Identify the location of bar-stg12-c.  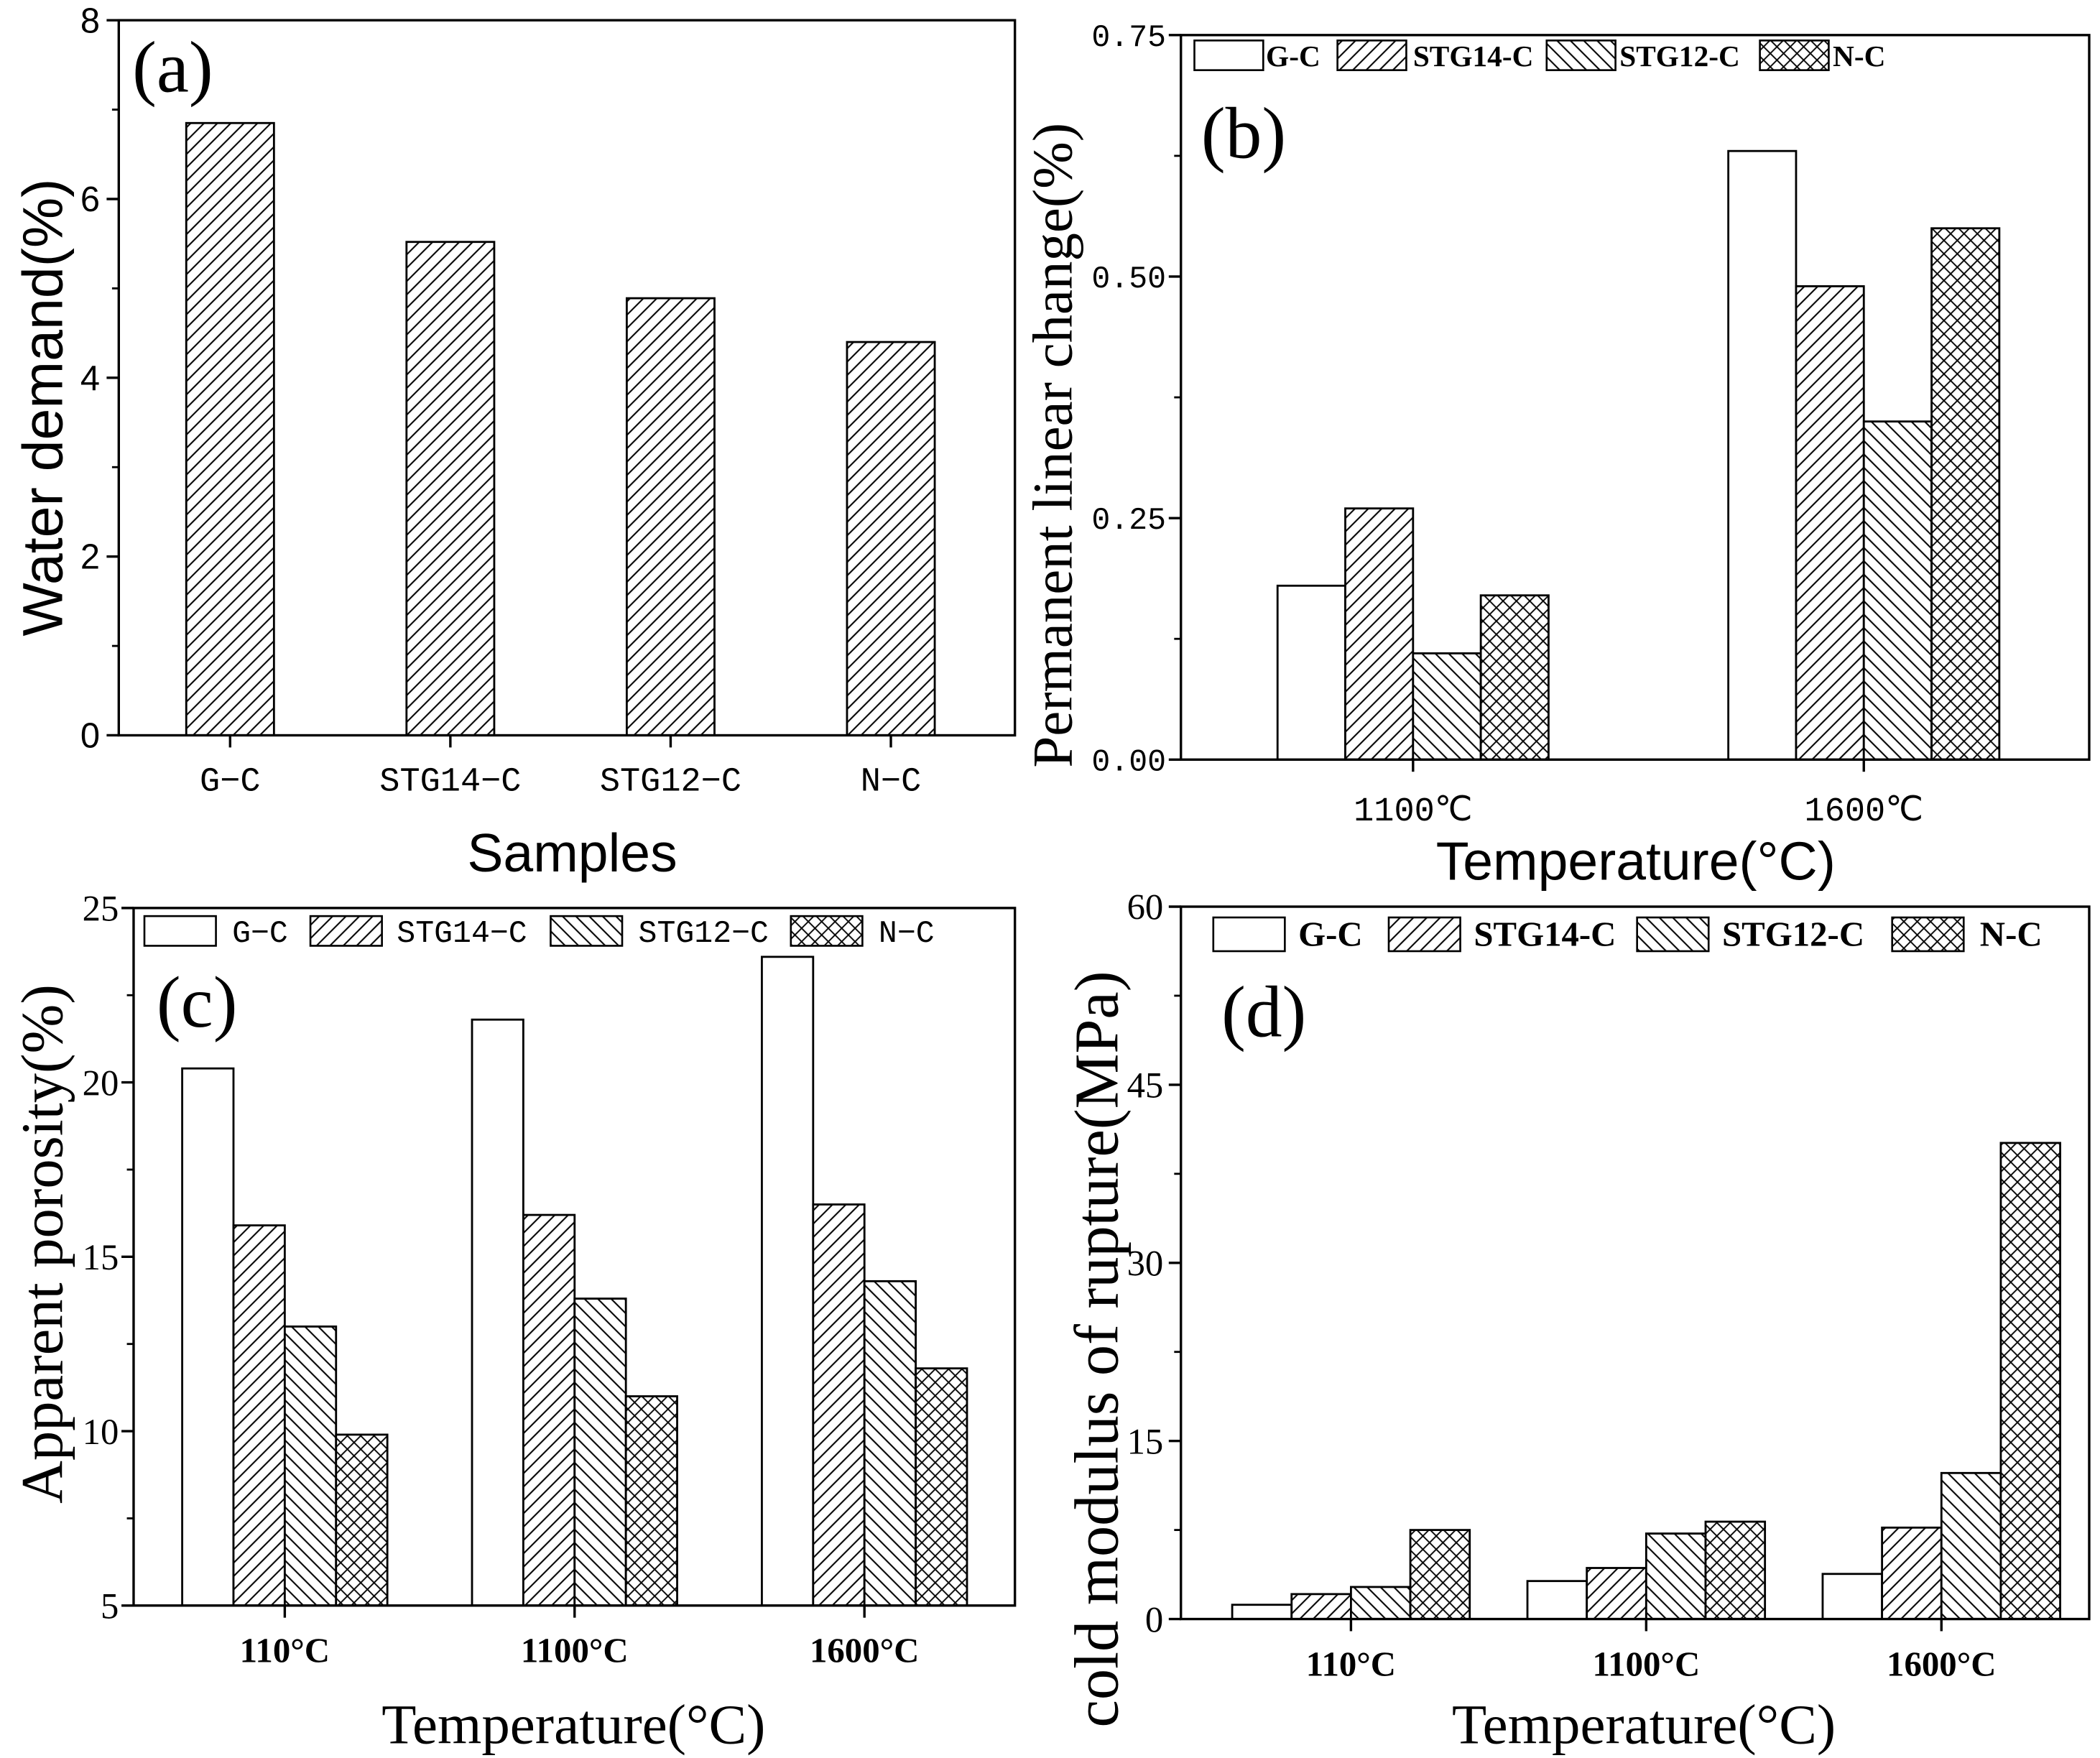
(670, 517).